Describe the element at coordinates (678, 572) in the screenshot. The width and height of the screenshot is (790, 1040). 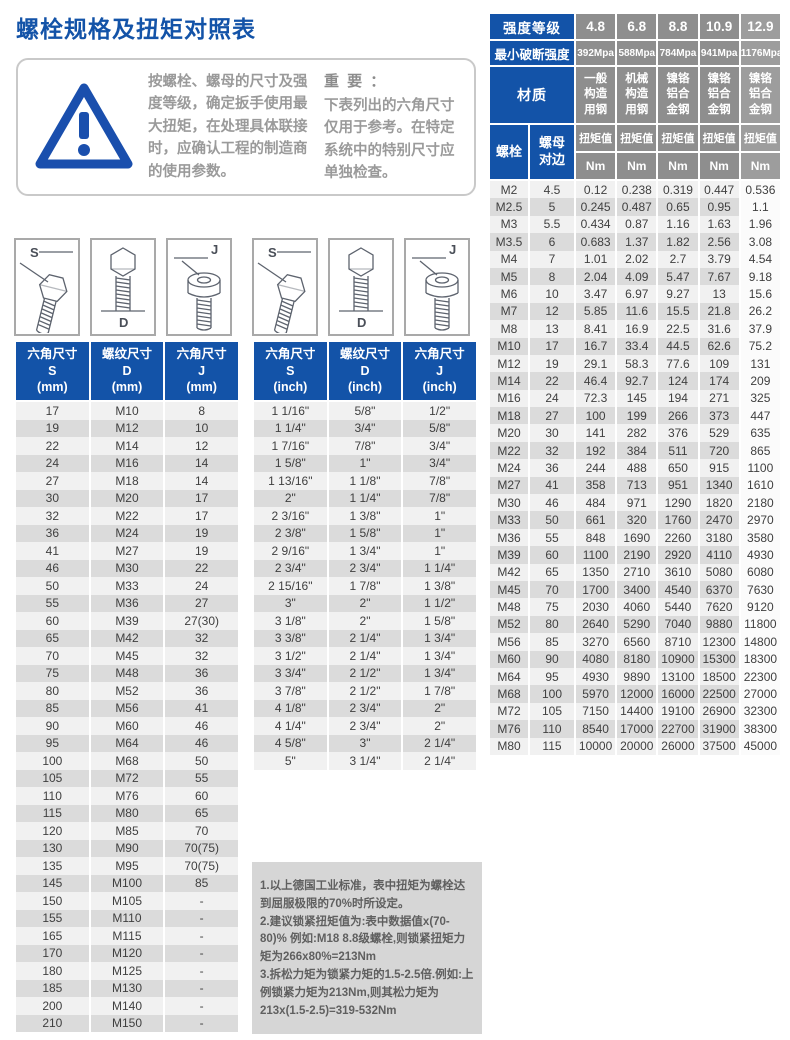
I see `cell: 3610` at that location.